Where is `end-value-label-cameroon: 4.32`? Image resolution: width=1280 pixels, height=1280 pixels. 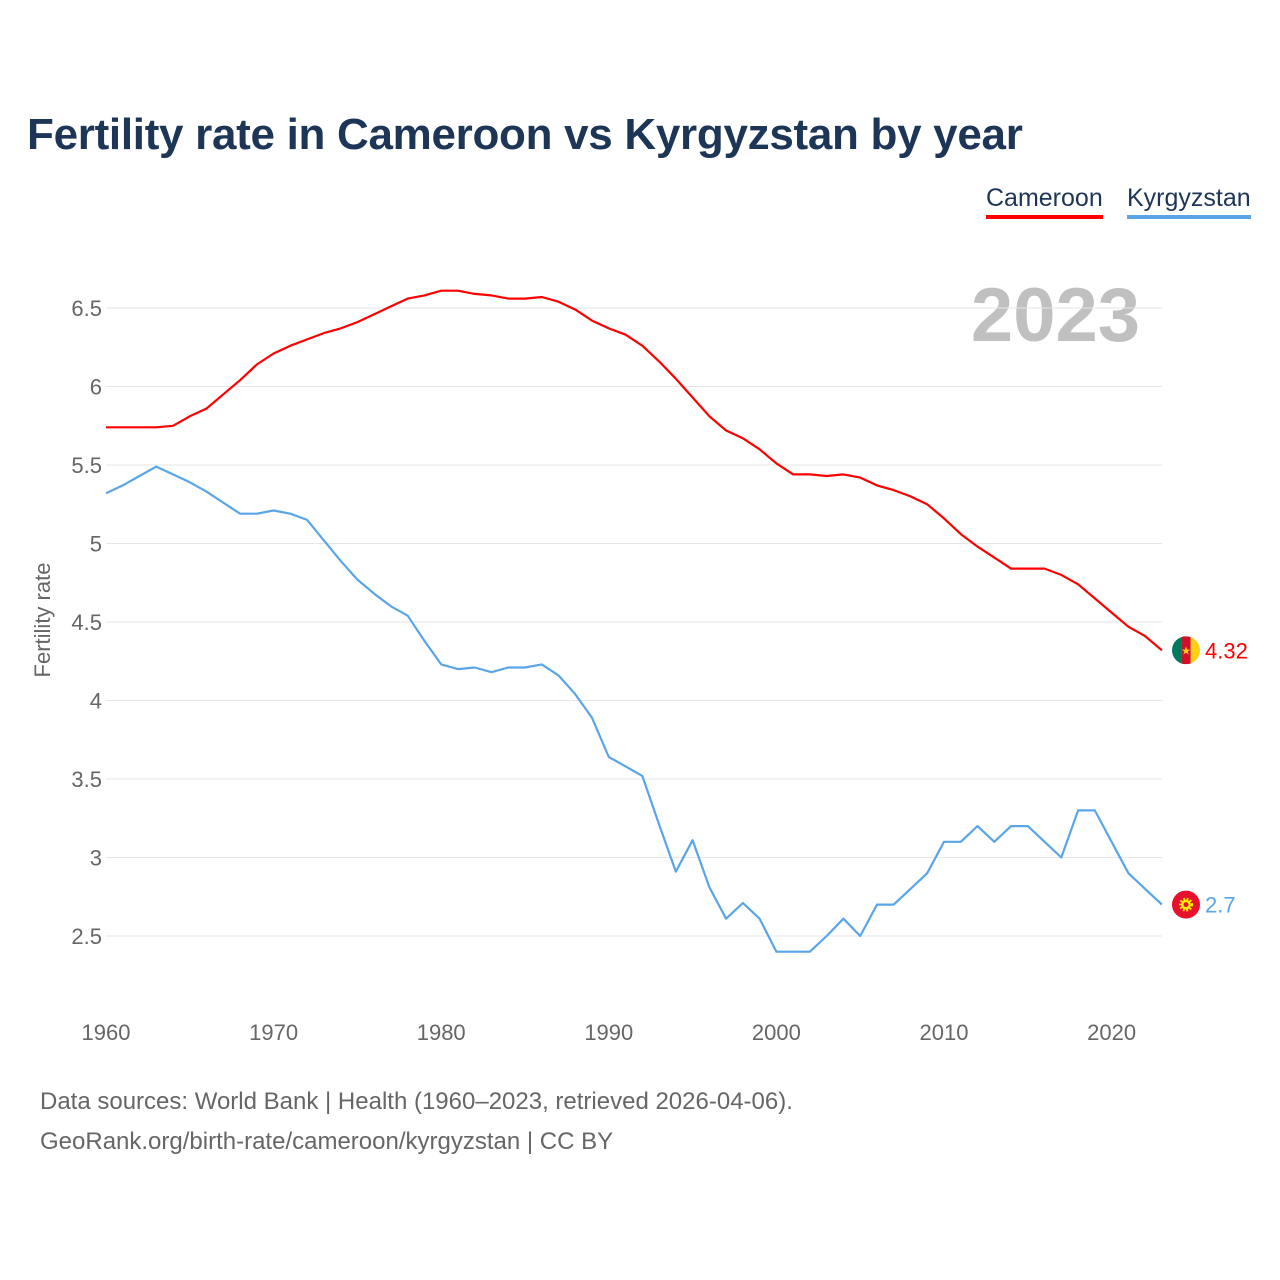
end-value-label-cameroon: 4.32 is located at coordinates (1226, 650).